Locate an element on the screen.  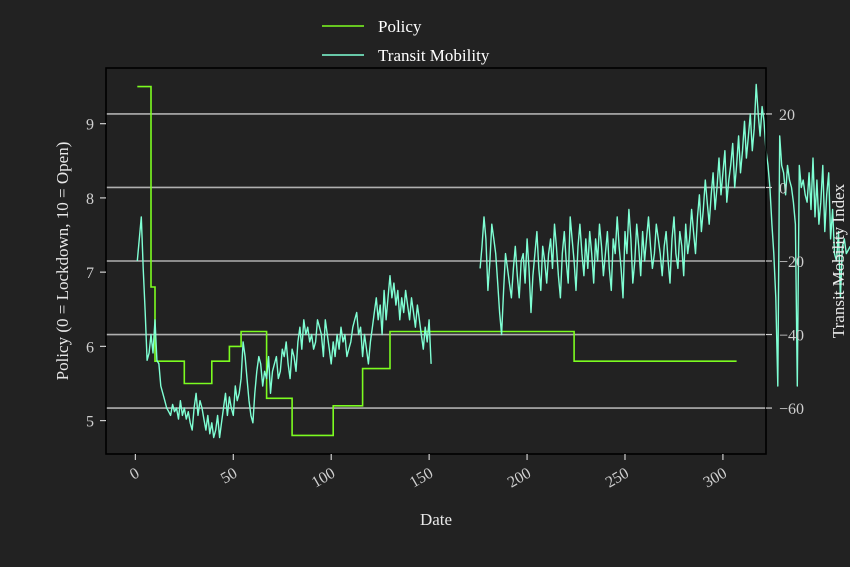
y-left-tick-label: 6 is located at coordinates (90, 347).